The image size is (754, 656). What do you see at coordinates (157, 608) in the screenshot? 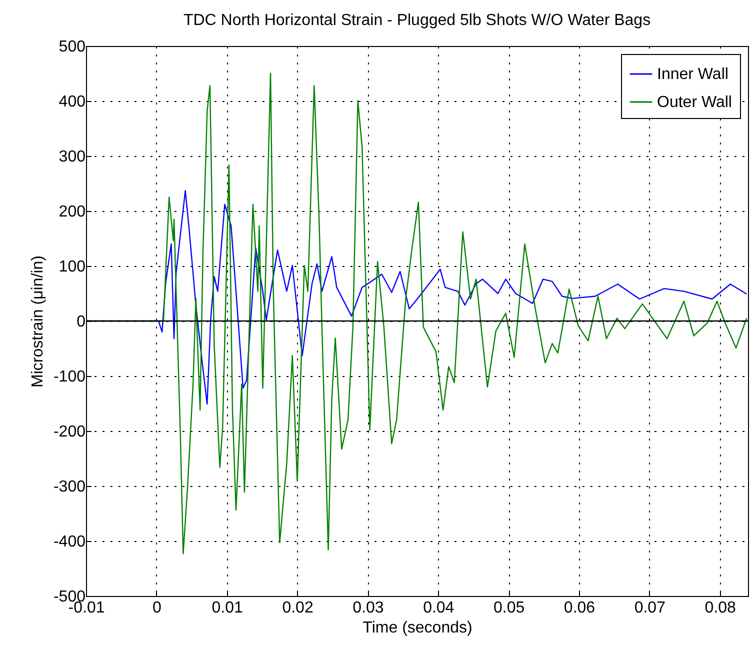
I see `x-tick-label: 0` at bounding box center [157, 608].